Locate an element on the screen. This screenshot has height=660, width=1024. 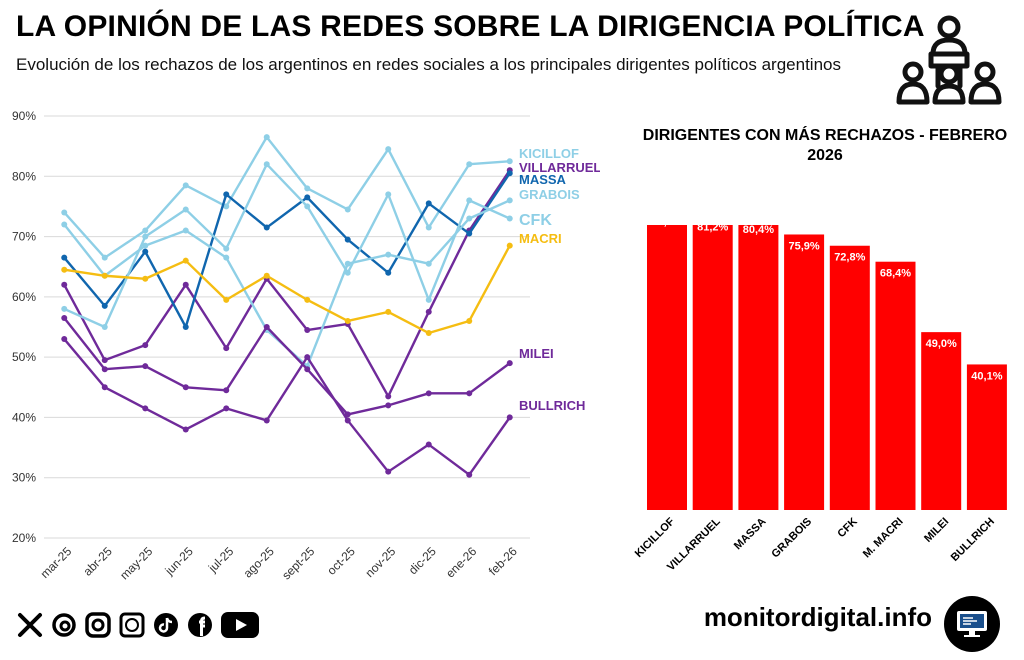
series-line-bullrich is located at coordinates (287, 407).